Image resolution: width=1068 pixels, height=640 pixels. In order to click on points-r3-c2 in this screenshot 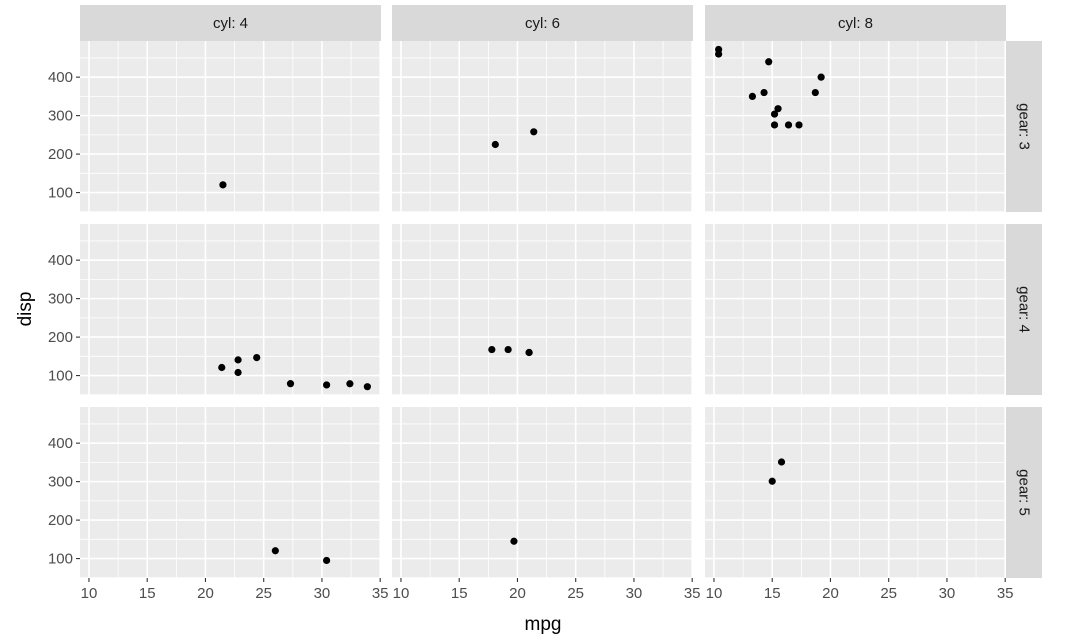, I will do `click(514, 541)`.